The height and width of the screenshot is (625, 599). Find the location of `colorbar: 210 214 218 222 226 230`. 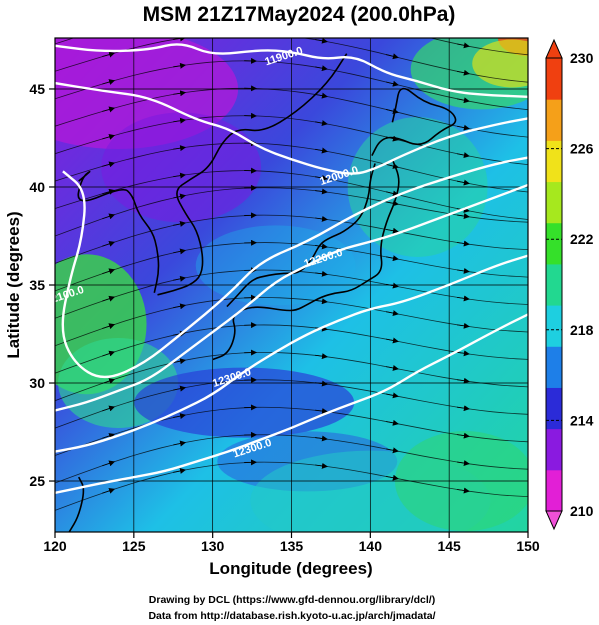

colorbar: 210 214 218 222 226 230 is located at coordinates (569, 284).